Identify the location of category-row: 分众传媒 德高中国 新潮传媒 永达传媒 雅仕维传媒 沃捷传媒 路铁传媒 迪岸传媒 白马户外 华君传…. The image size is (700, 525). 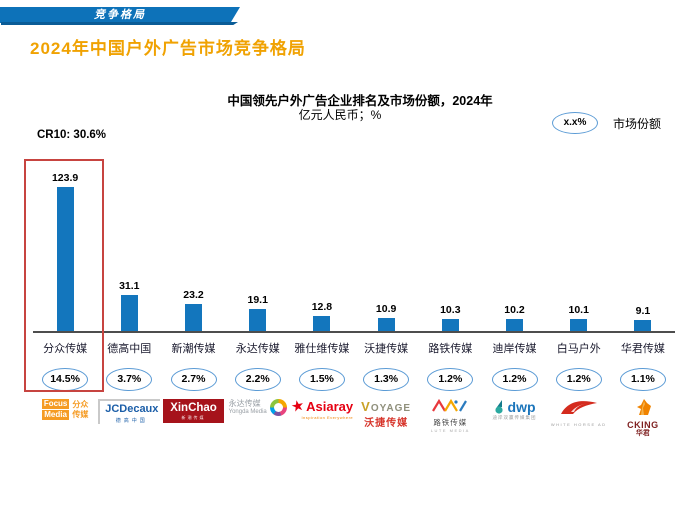
(354, 344).